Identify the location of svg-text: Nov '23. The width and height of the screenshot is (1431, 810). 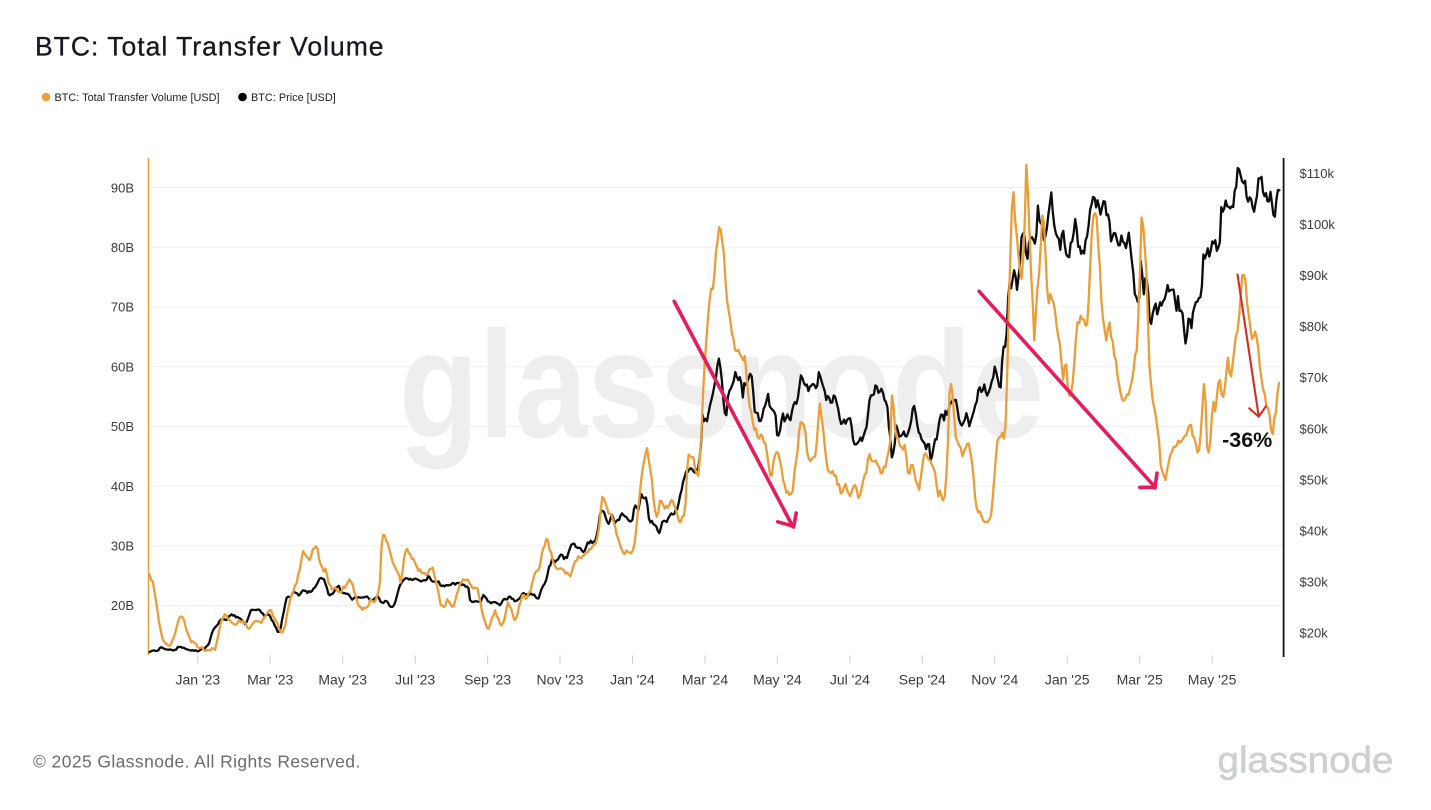
(559, 680).